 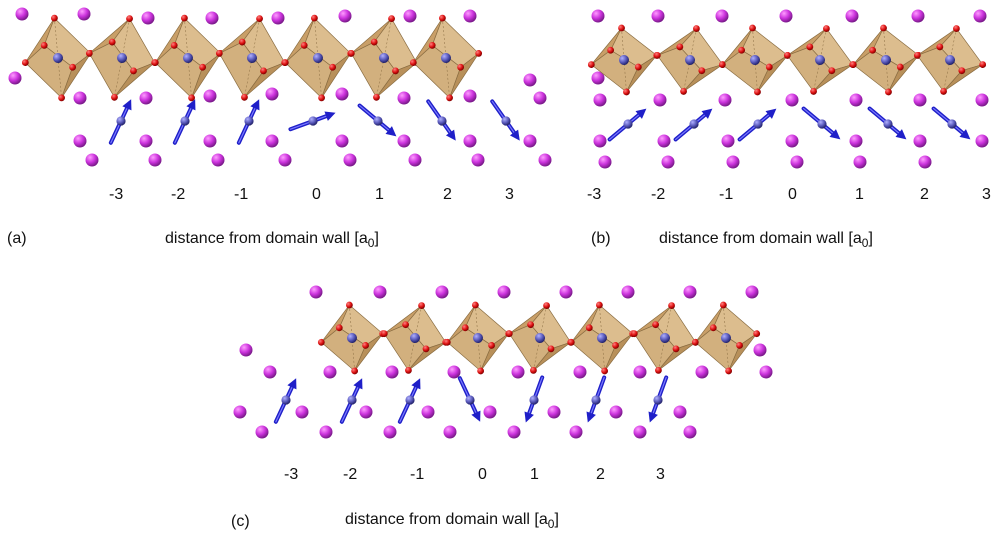 What do you see at coordinates (376, 238) in the screenshot?
I see `axis-title-a-suffix: ]` at bounding box center [376, 238].